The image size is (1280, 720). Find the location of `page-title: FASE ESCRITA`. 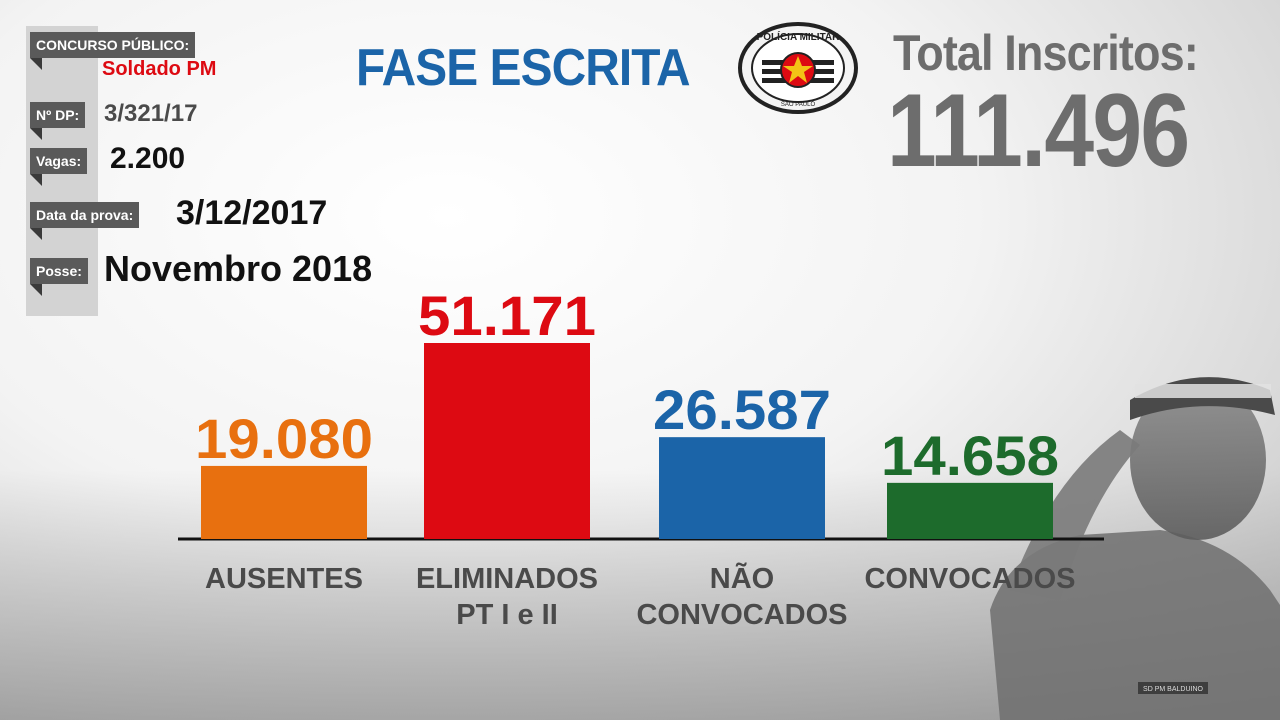

page-title: FASE ESCRITA is located at coordinates (523, 68).